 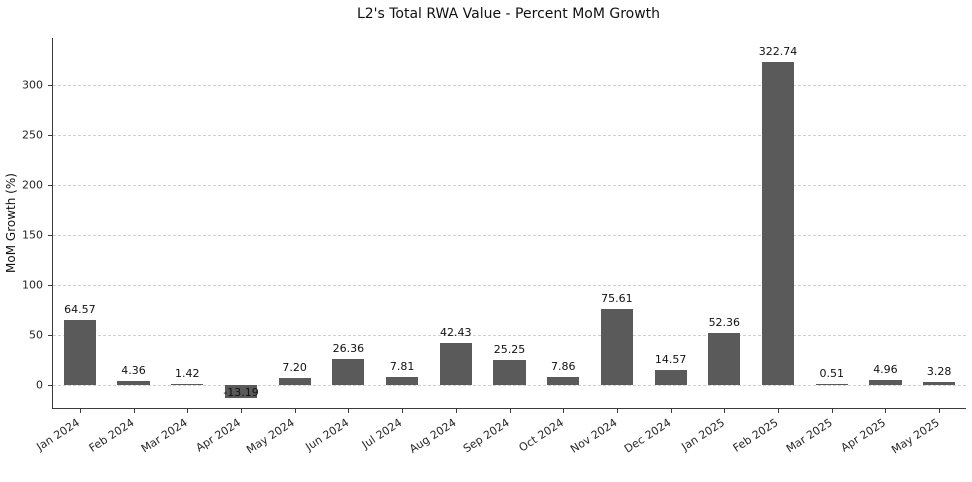 I want to click on y-tick-label: 200, so click(x=32, y=185).